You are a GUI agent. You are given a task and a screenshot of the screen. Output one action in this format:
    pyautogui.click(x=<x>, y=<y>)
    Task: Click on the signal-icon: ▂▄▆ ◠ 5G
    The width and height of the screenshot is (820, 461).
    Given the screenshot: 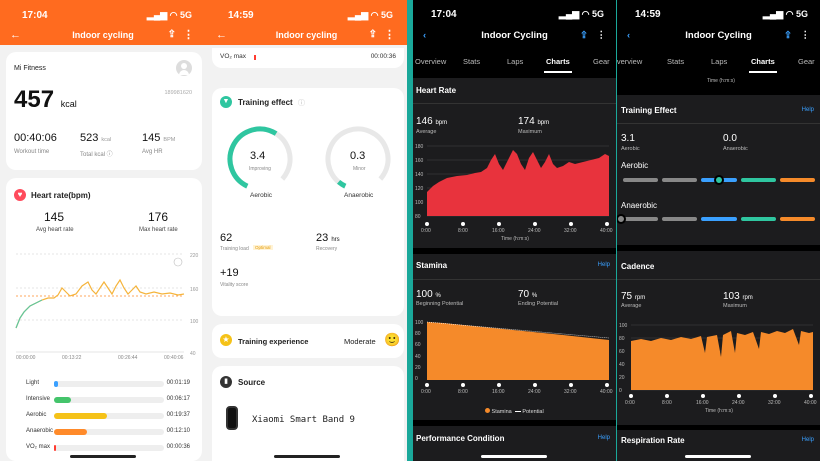 What is the action you would take?
    pyautogui.click(x=581, y=14)
    